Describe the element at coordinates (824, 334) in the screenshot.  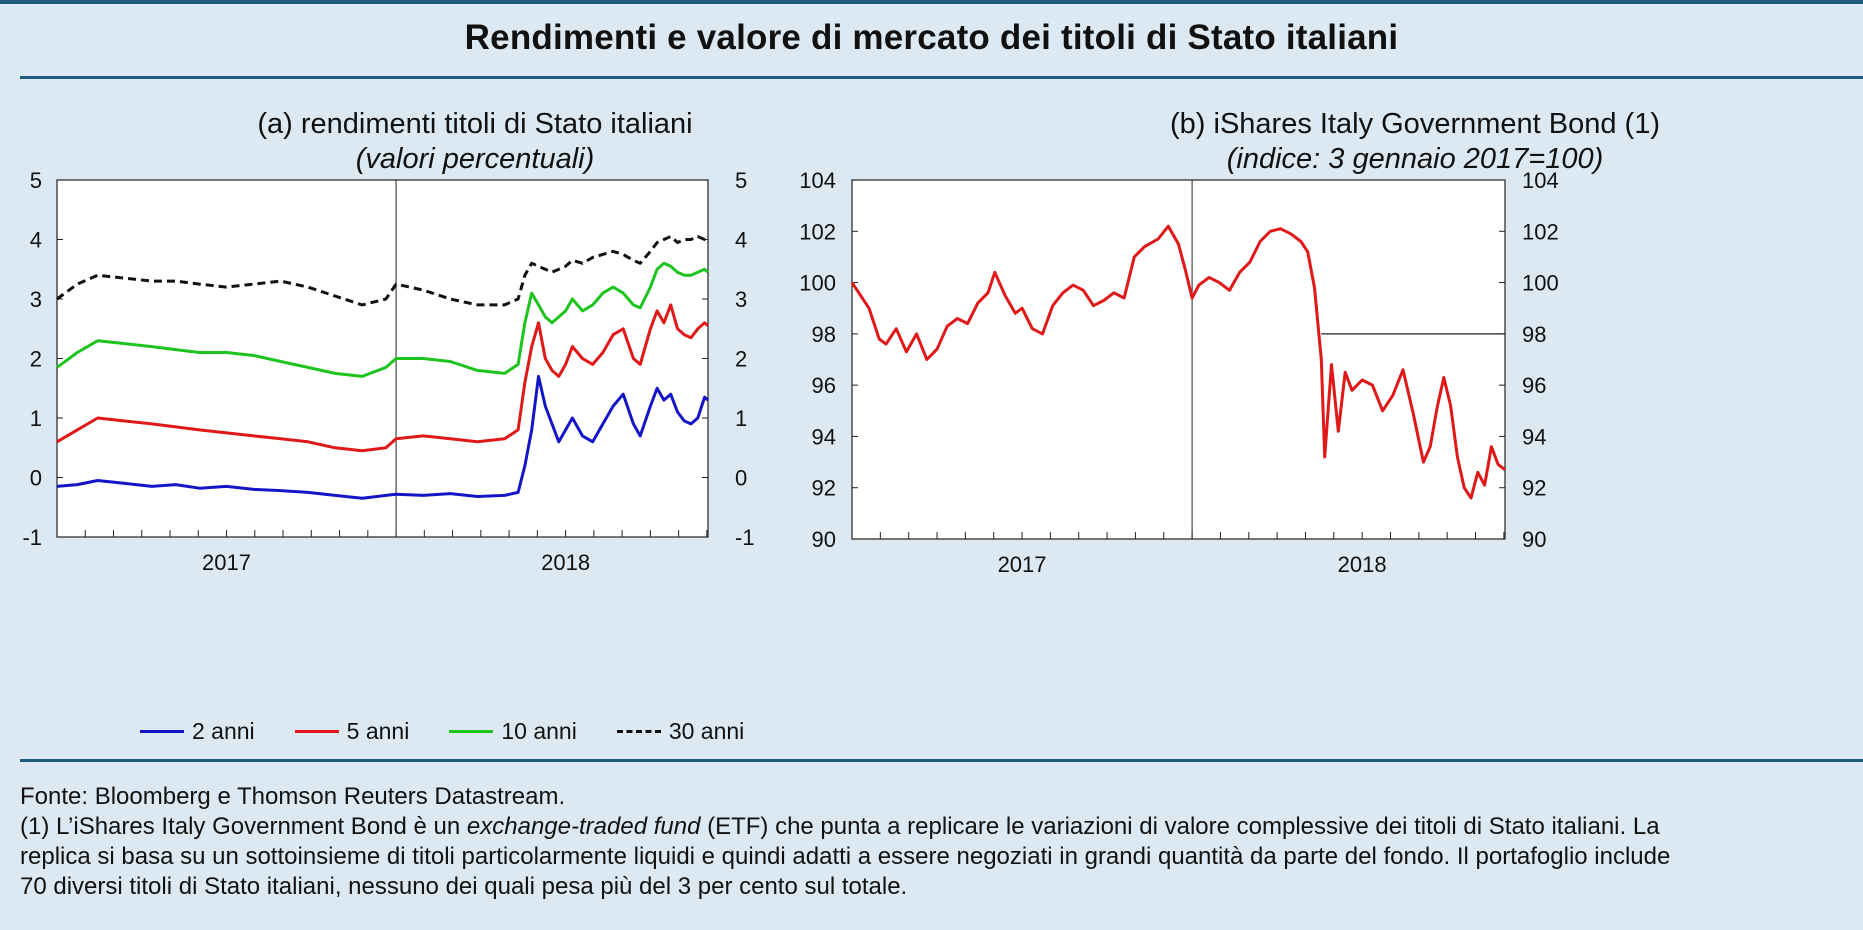
I see `y-tick-label-left: 98` at that location.